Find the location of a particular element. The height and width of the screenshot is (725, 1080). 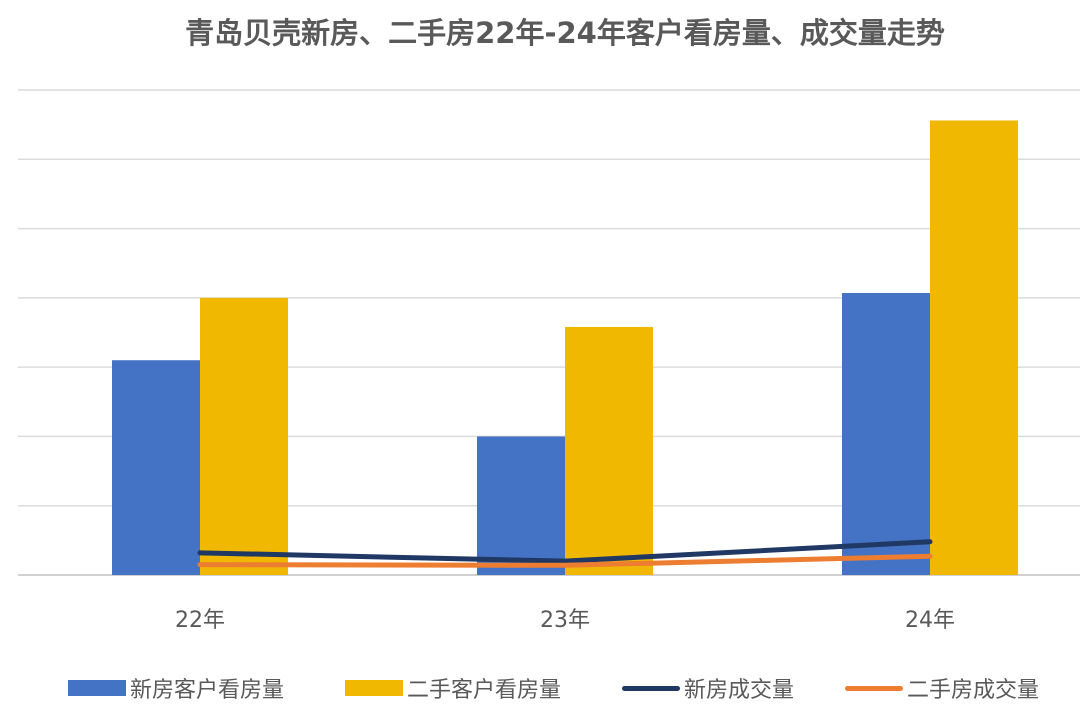

chart-title: 青岛贝壳新房、二手房22年-24年客户看房量、成交量走势 is located at coordinates (565, 33).